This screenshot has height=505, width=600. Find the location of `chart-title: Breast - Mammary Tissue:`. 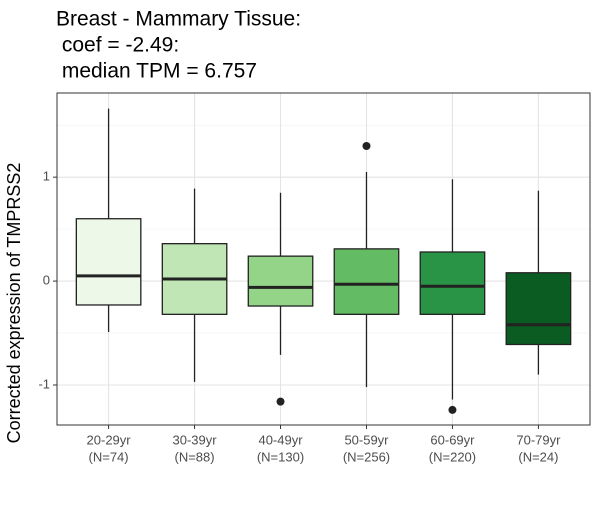

chart-title: Breast - Mammary Tissue: is located at coordinates (178, 19).